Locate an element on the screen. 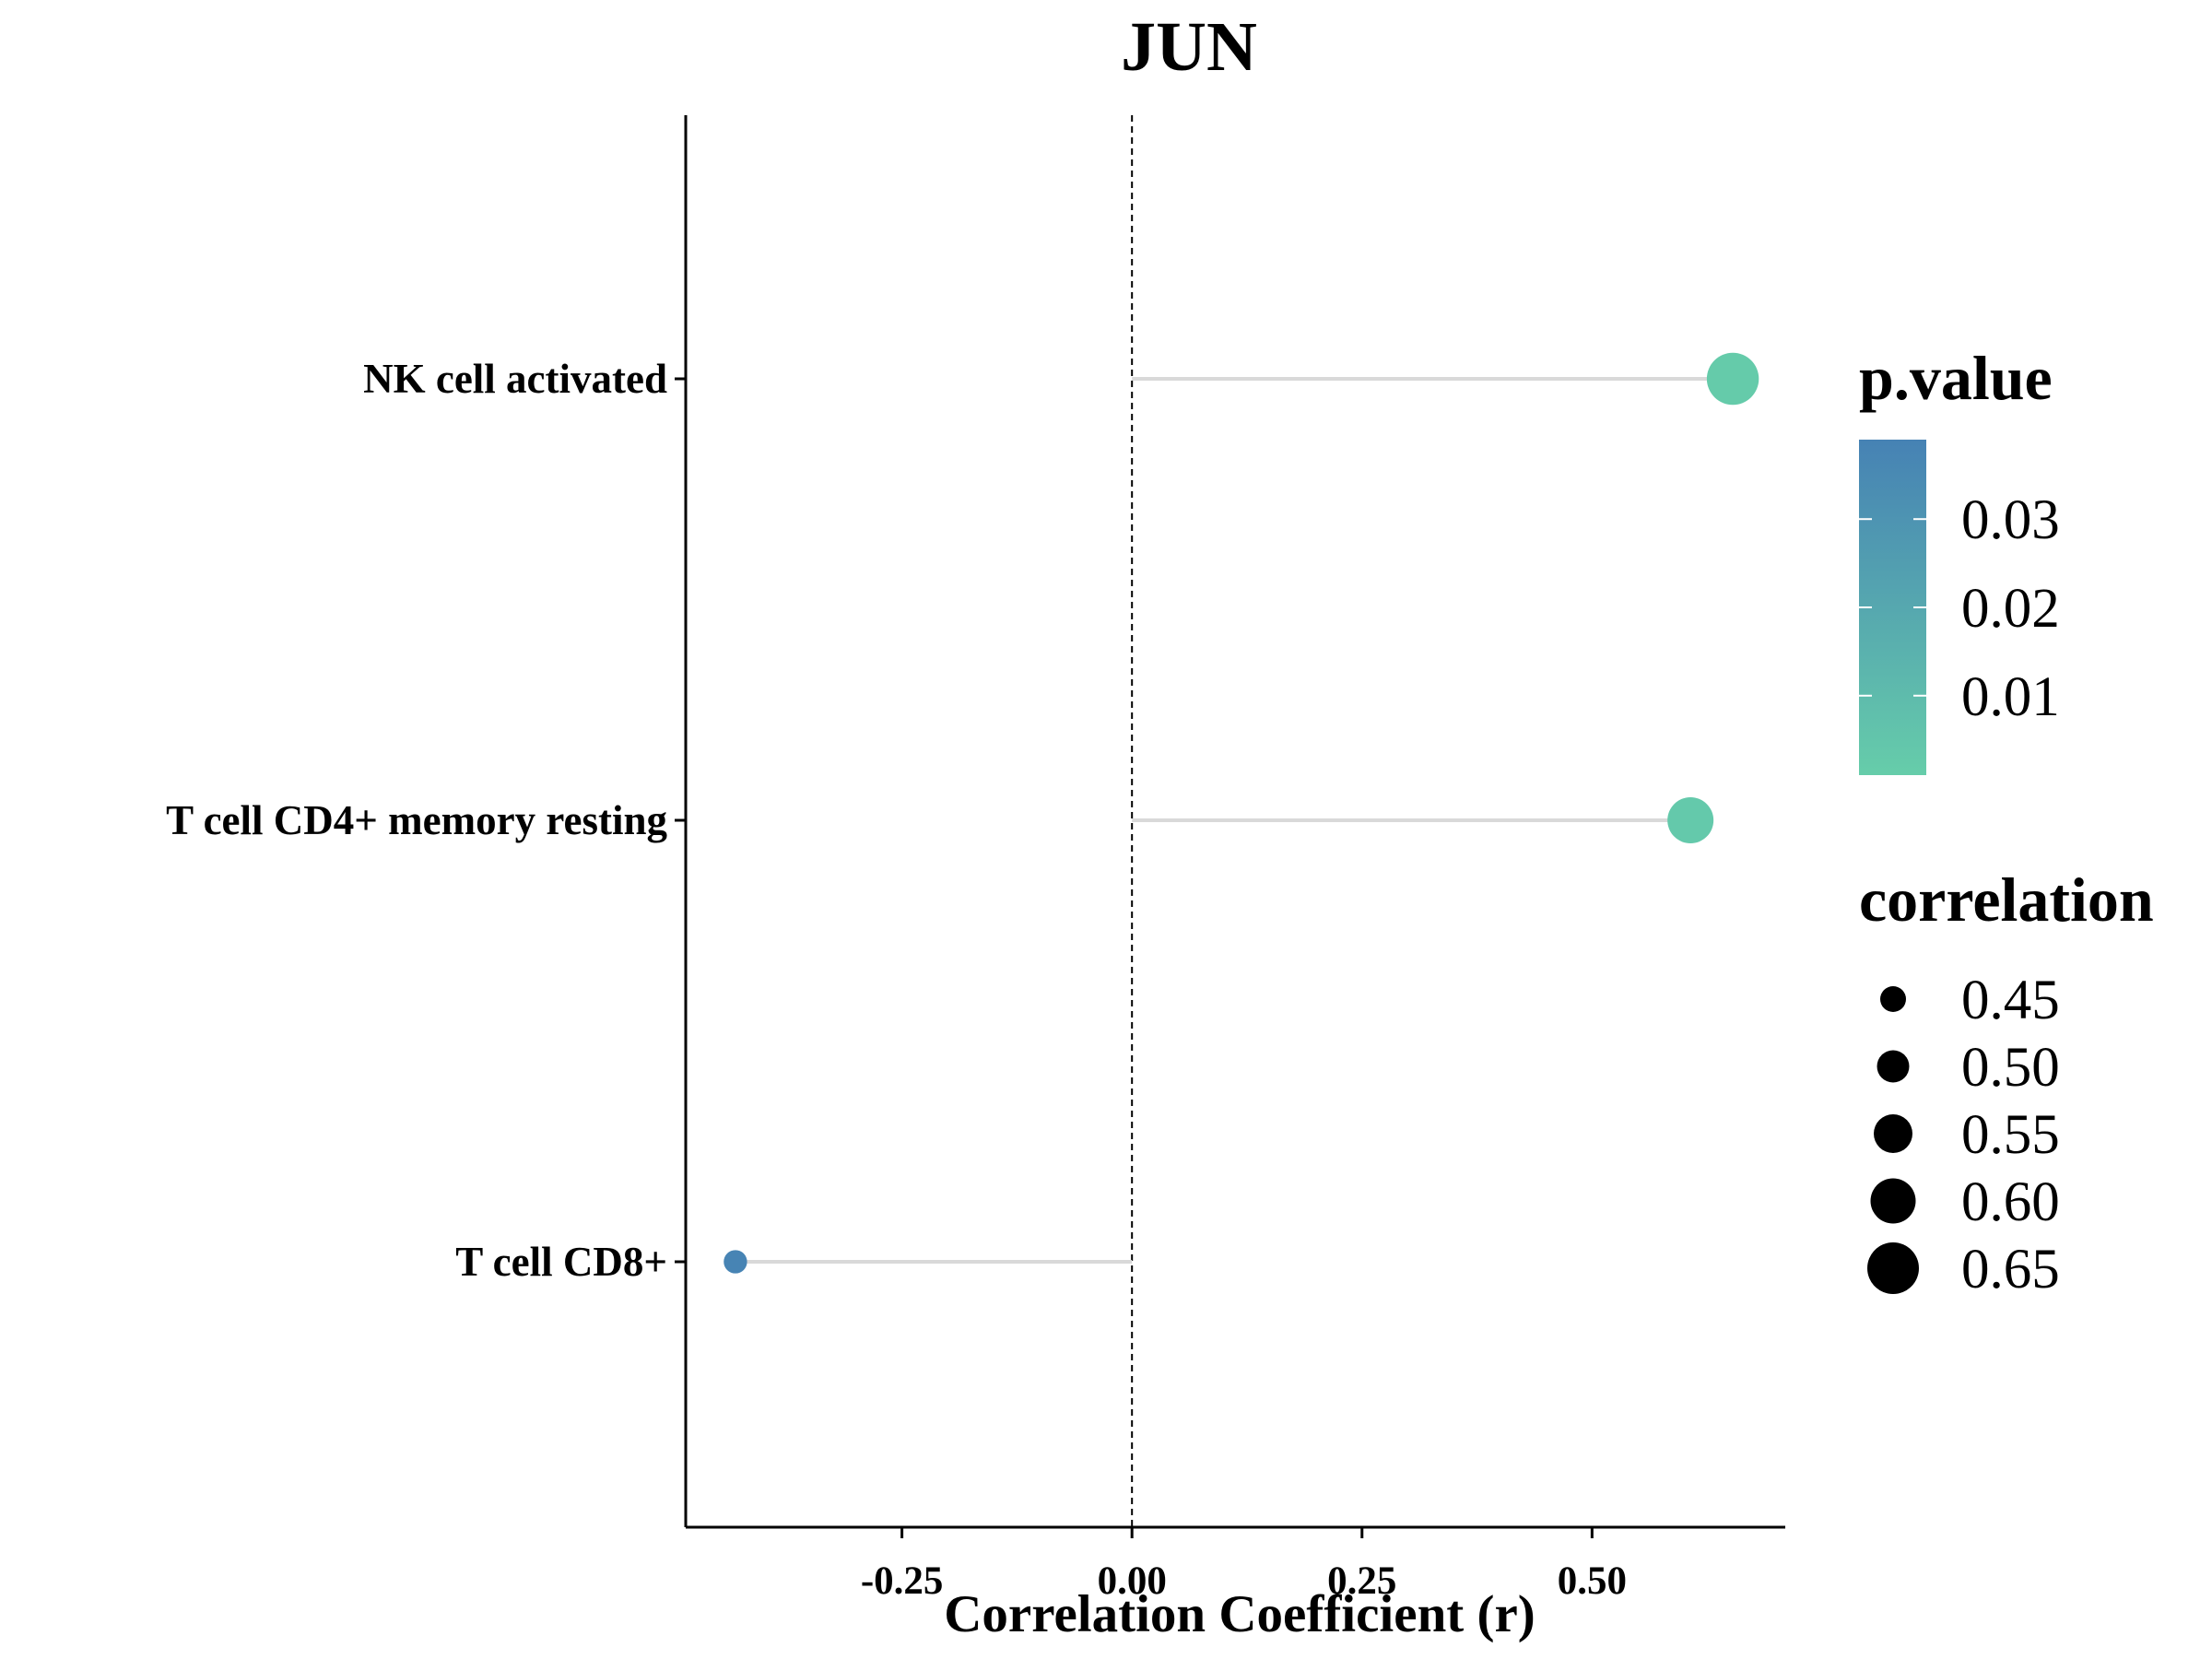  y-category-label: T cell CD8+ is located at coordinates (561, 1262).